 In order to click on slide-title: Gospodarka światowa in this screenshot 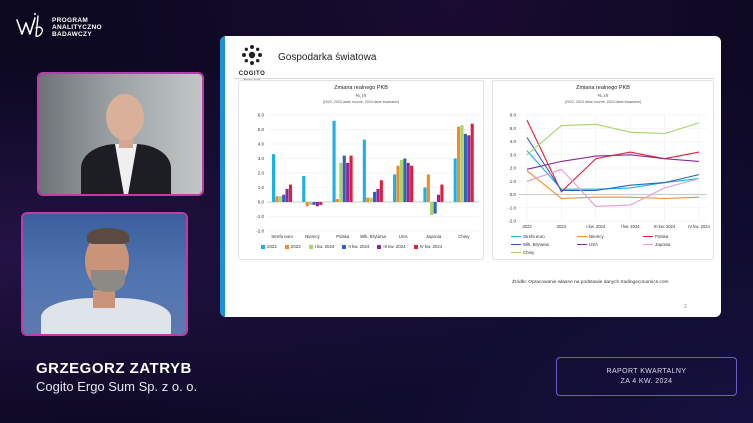, I will do `click(327, 57)`.